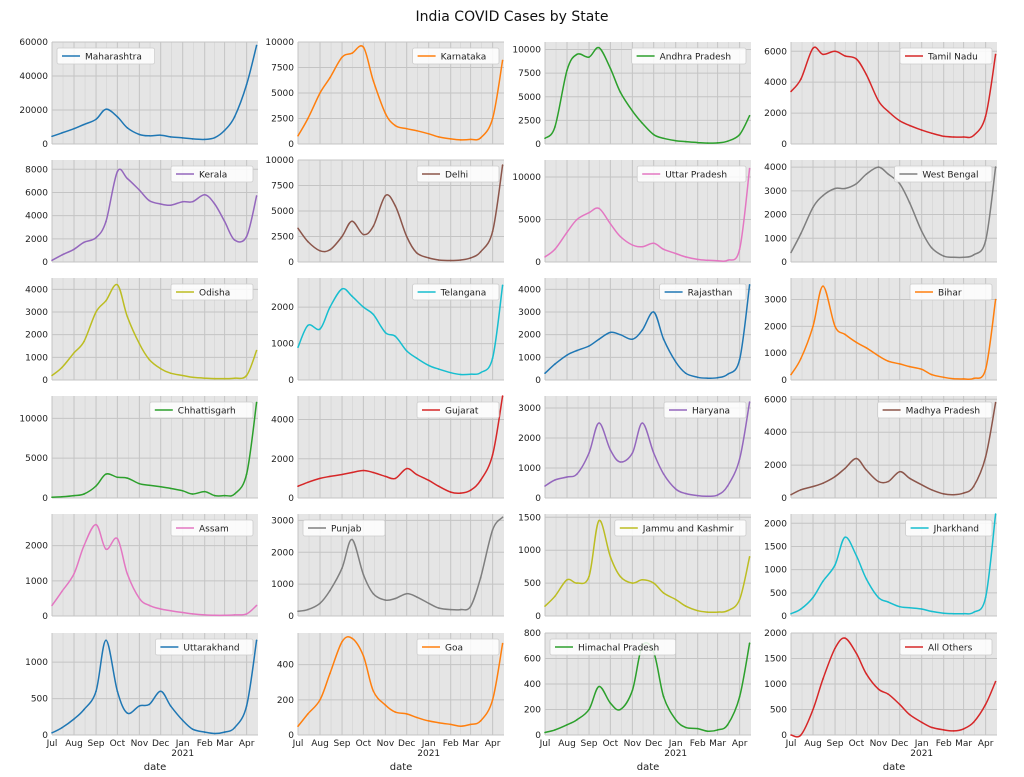  What do you see at coordinates (212, 174) in the screenshot?
I see `legend: Kerala` at bounding box center [212, 174].